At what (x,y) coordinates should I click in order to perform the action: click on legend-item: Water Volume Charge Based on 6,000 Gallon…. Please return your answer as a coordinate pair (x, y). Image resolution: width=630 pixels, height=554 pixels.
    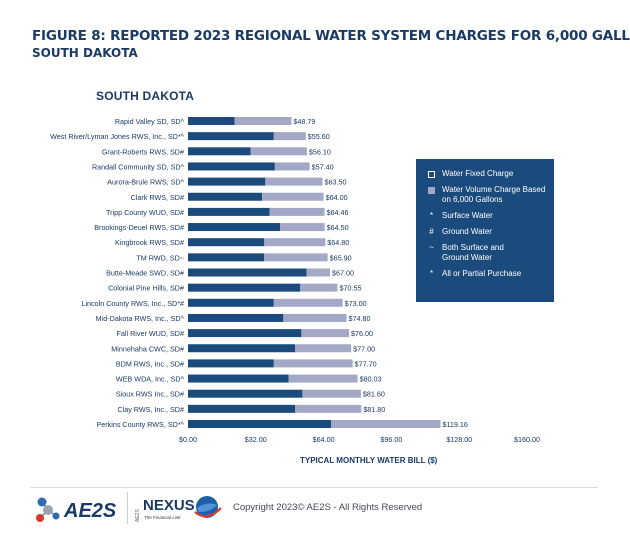
    Looking at the image, I should click on (487, 195).